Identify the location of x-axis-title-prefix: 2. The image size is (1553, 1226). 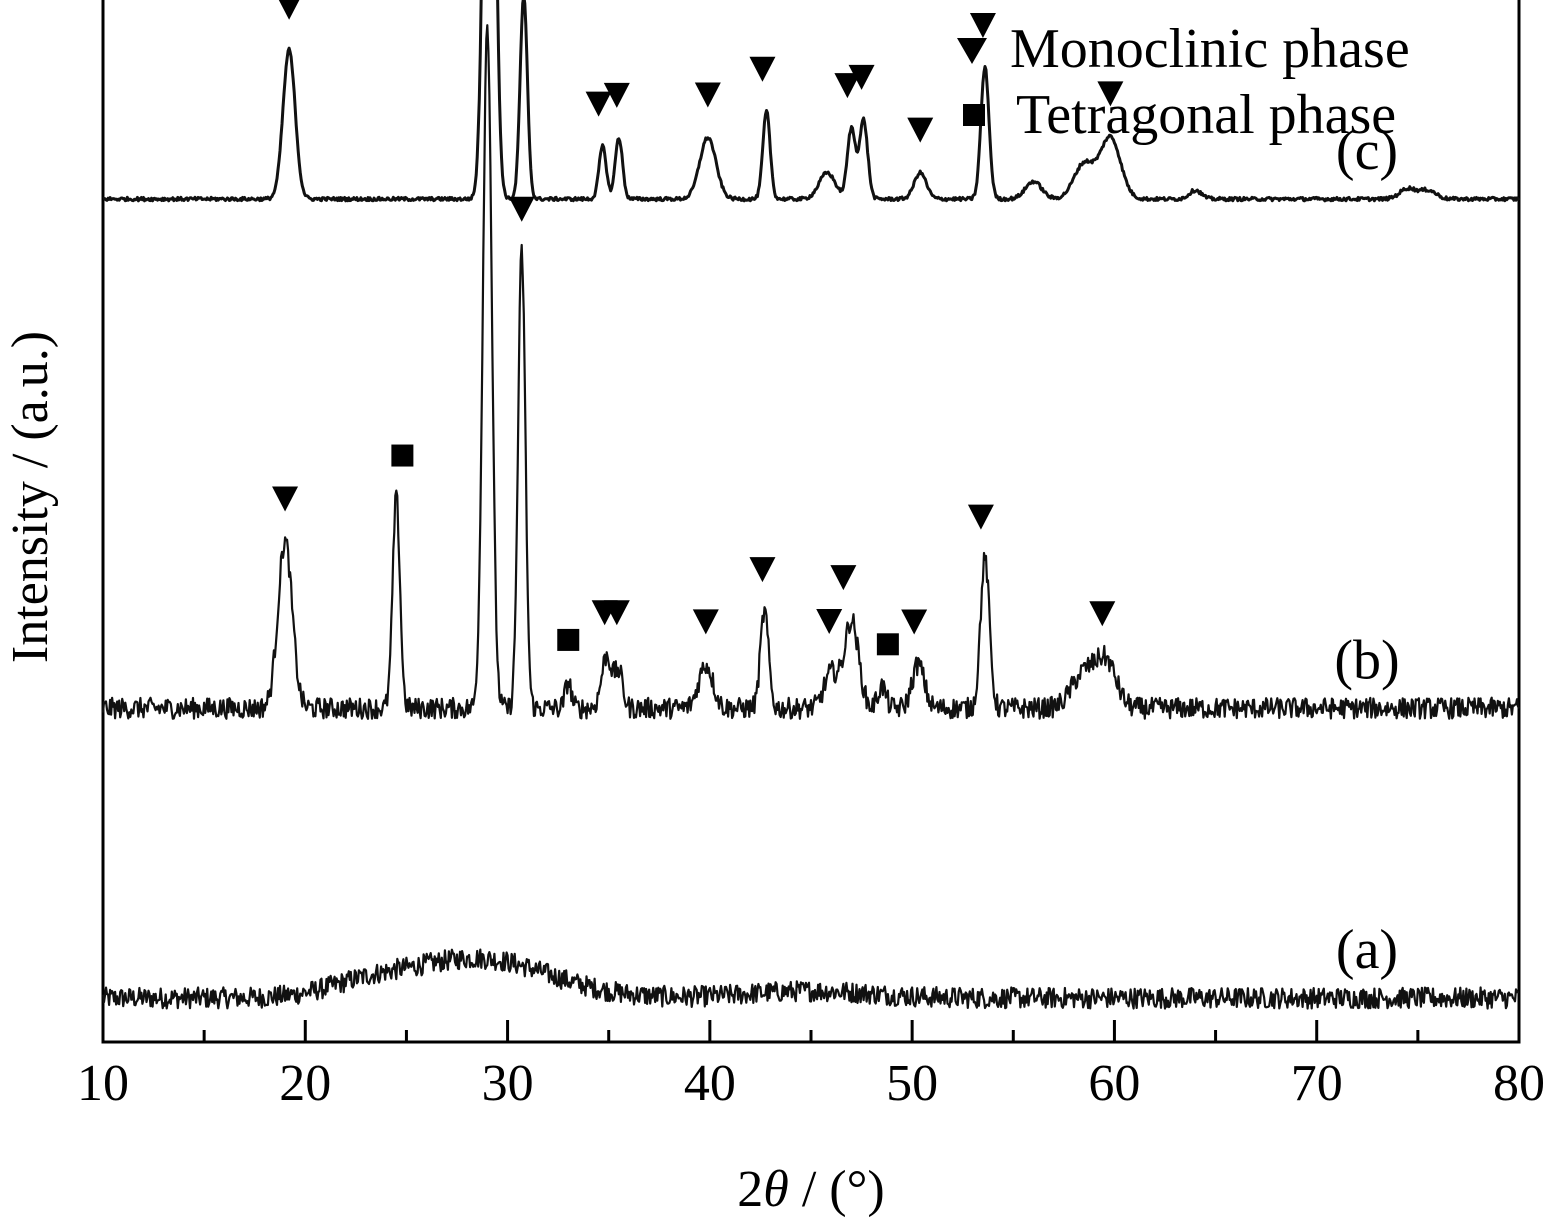
(750, 1189).